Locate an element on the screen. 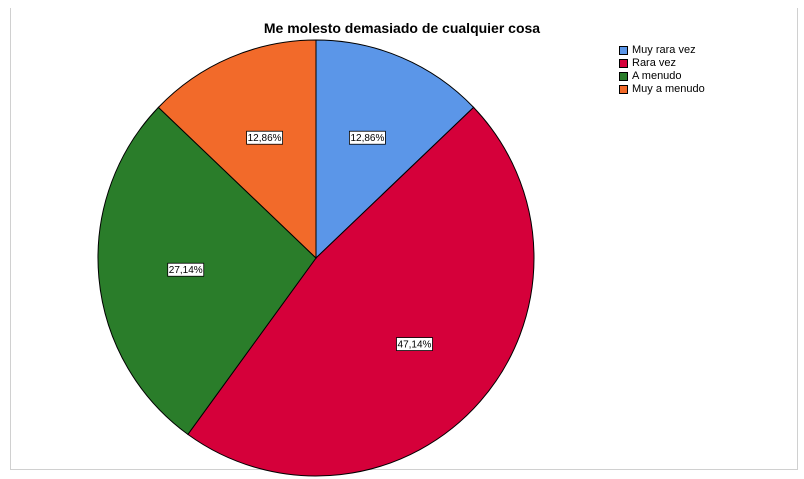 This screenshot has width=804, height=479. data-label-box-muy-a-menudo is located at coordinates (264, 137).